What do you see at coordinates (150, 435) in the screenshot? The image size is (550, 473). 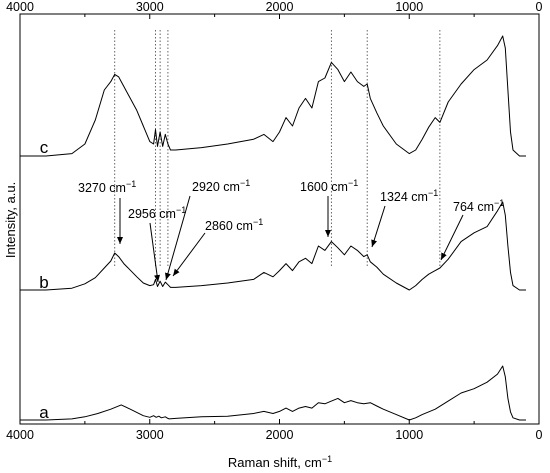 I see `x-tick-label-bottom: 3000` at bounding box center [150, 435].